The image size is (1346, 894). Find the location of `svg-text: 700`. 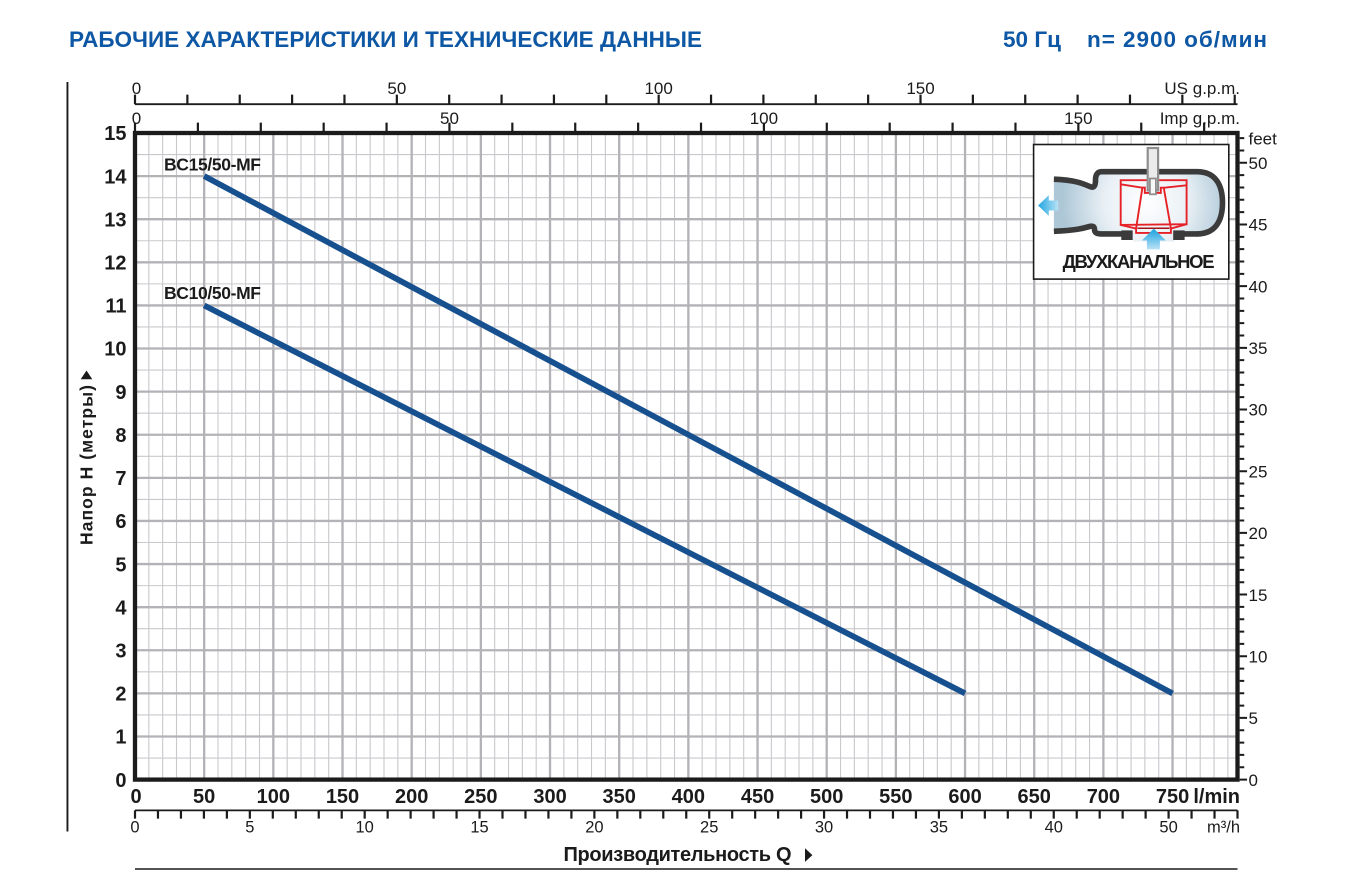

svg-text: 700 is located at coordinates (1103, 797).